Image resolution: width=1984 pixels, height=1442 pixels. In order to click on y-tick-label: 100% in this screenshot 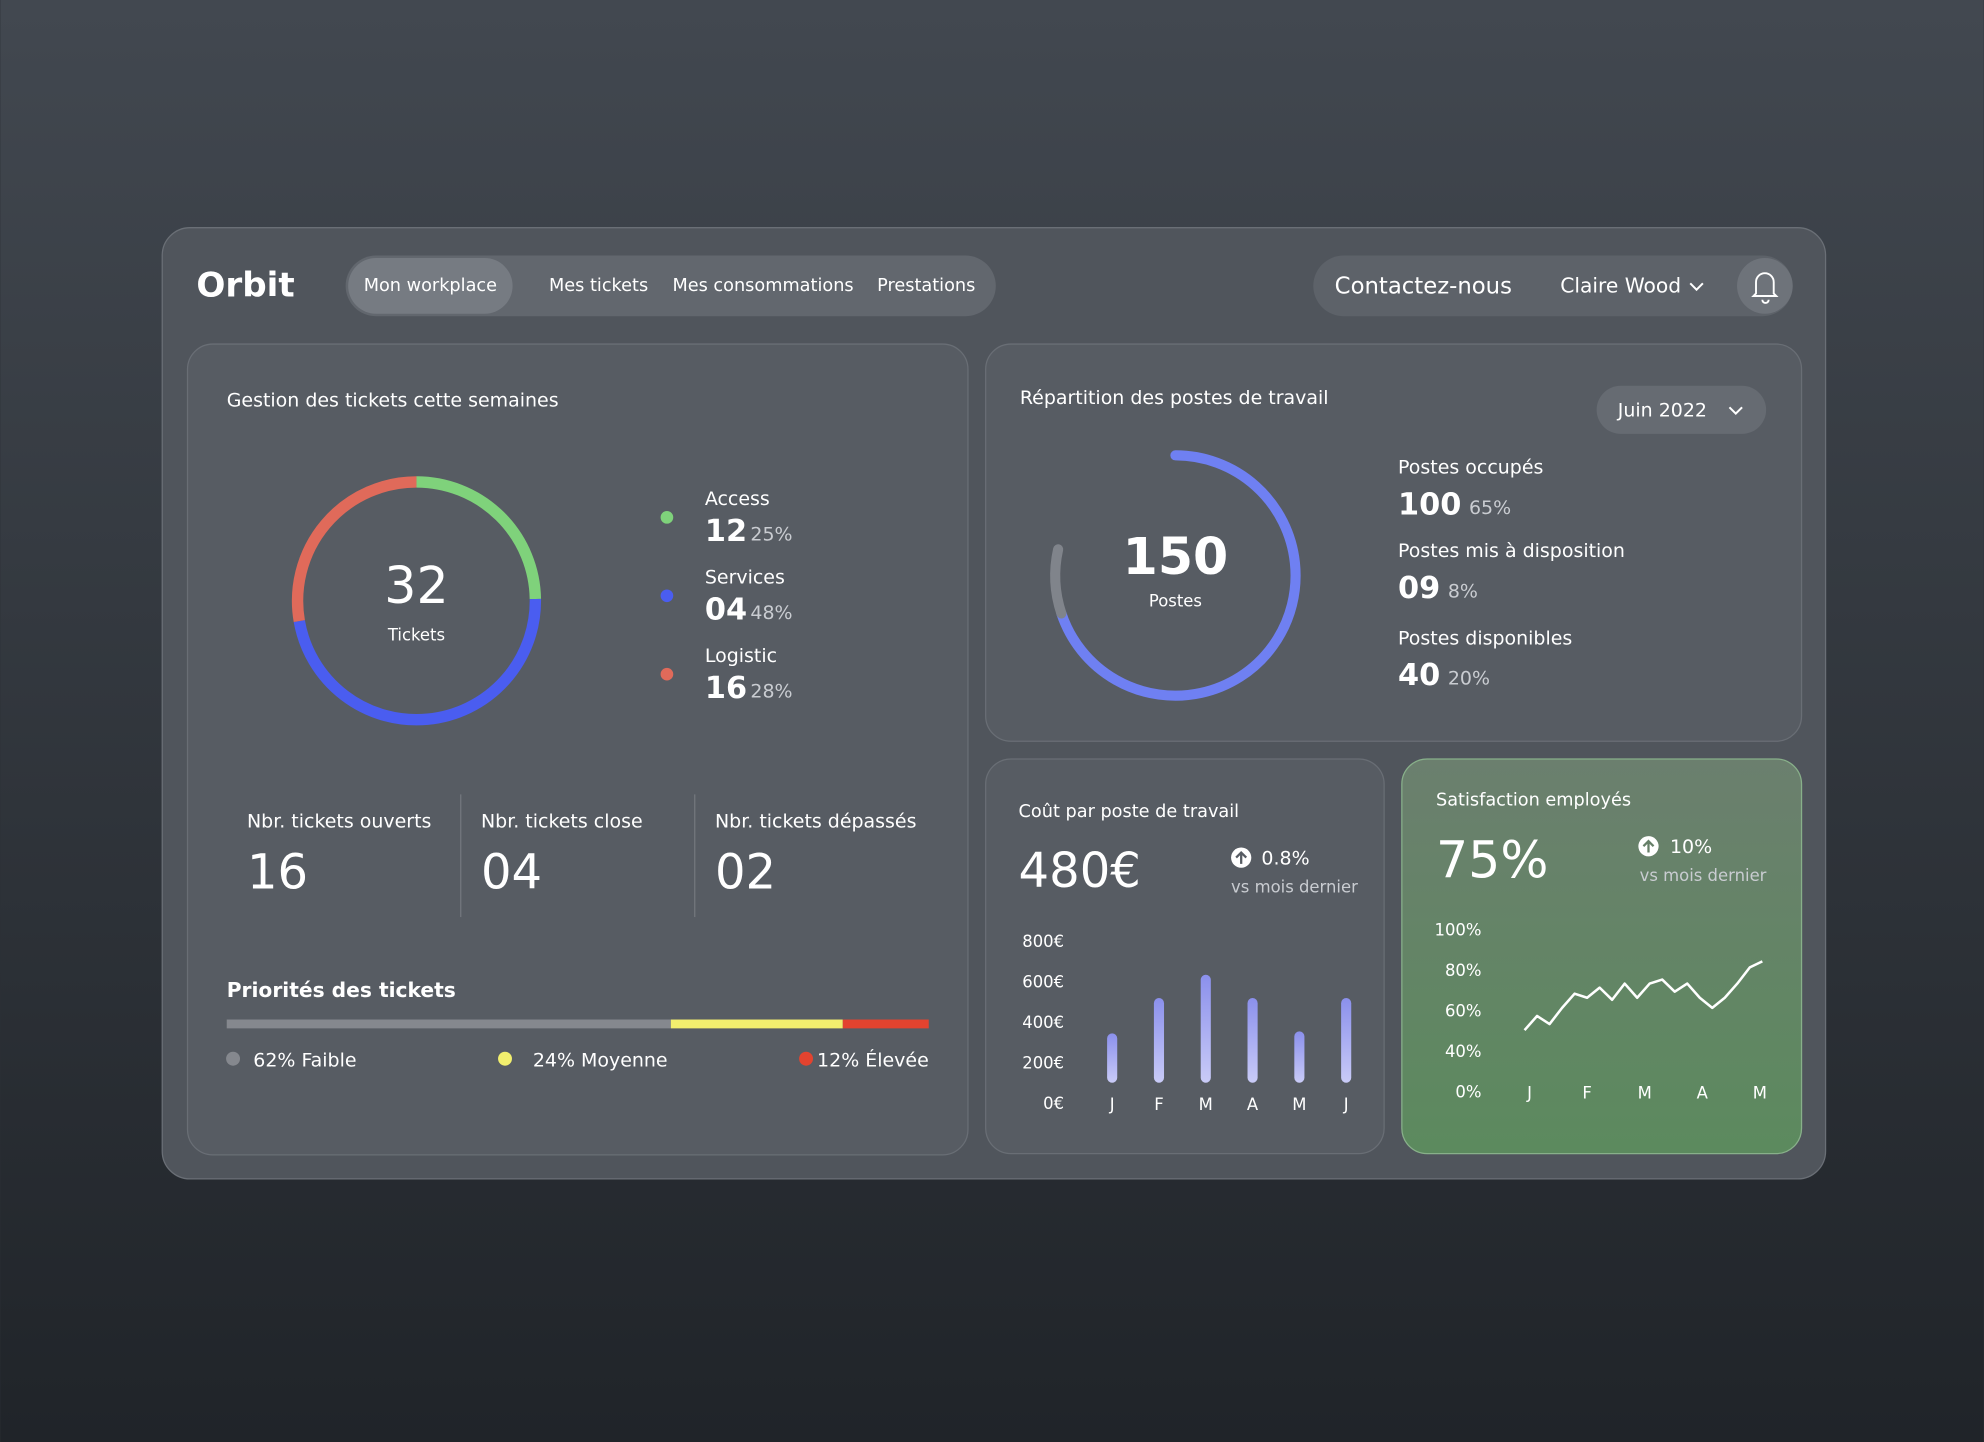, I will do `click(1458, 929)`.